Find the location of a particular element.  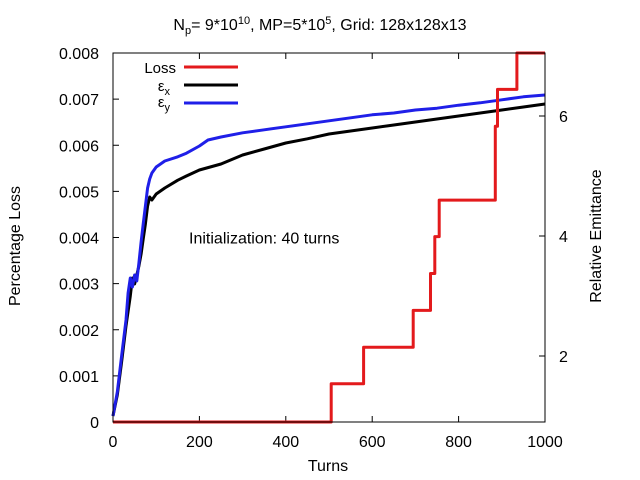

x-tick-label: 600 is located at coordinates (372, 442).